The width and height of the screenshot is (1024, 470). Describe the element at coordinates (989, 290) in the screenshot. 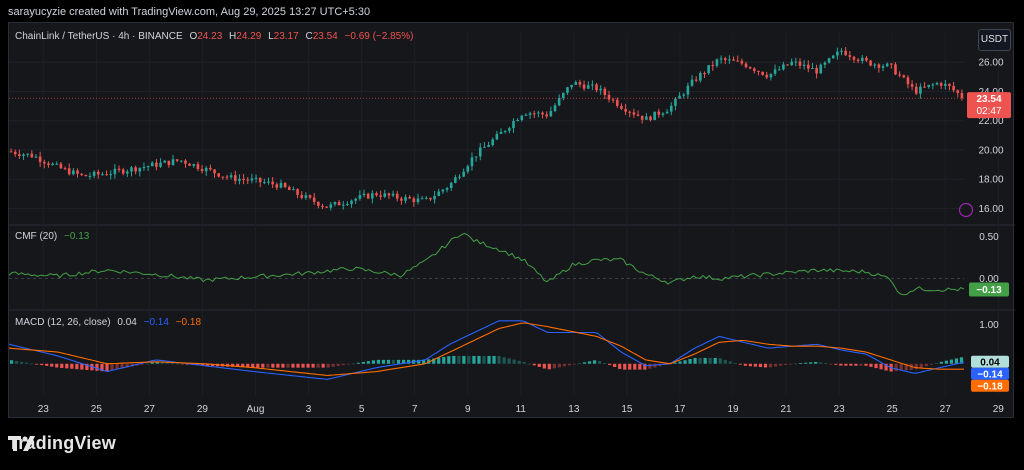

I see `cmf-badge-value: −0.13` at that location.